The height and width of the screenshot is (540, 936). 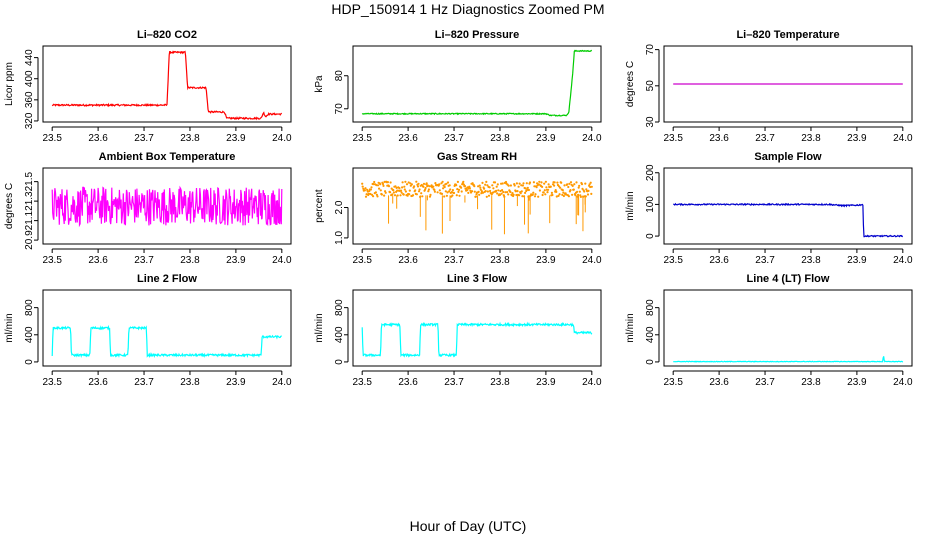 I want to click on y-tick-label: 50, so click(x=650, y=86).